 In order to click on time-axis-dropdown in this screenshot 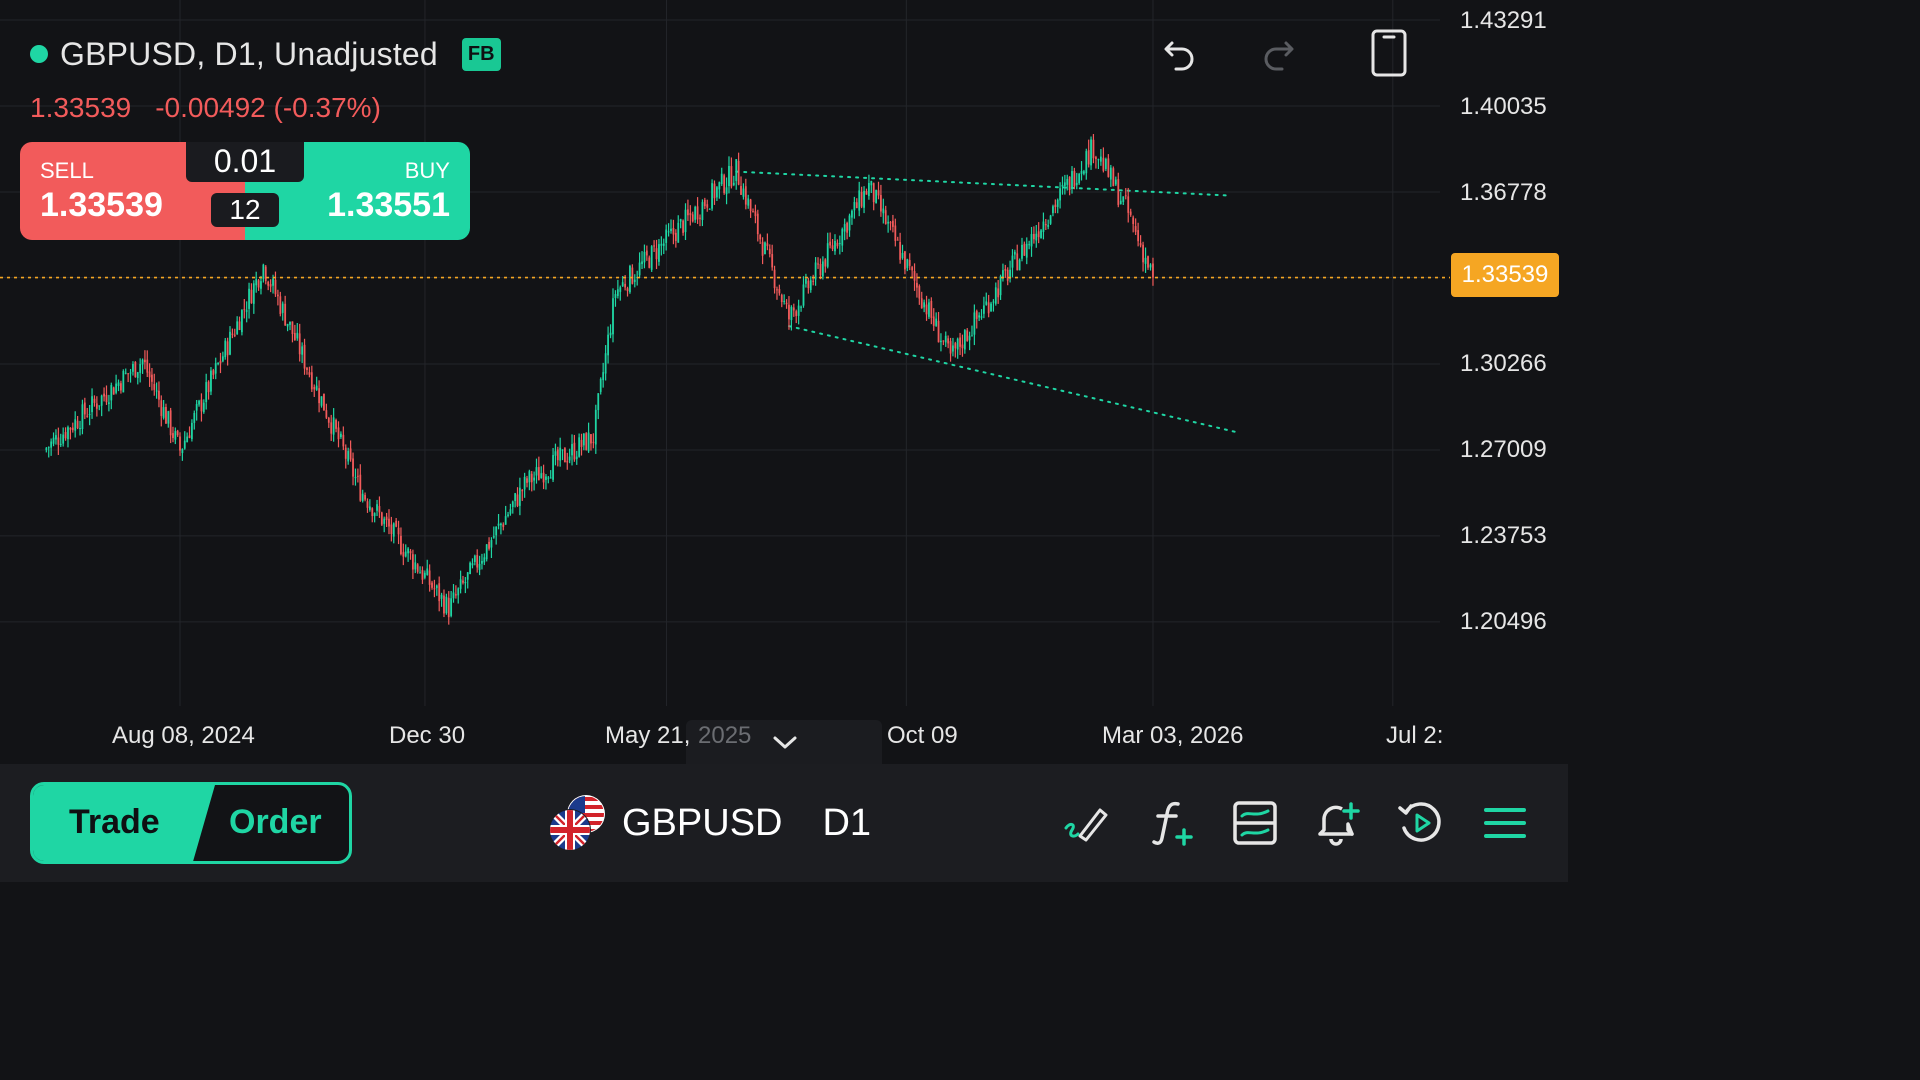, I will do `click(784, 742)`.